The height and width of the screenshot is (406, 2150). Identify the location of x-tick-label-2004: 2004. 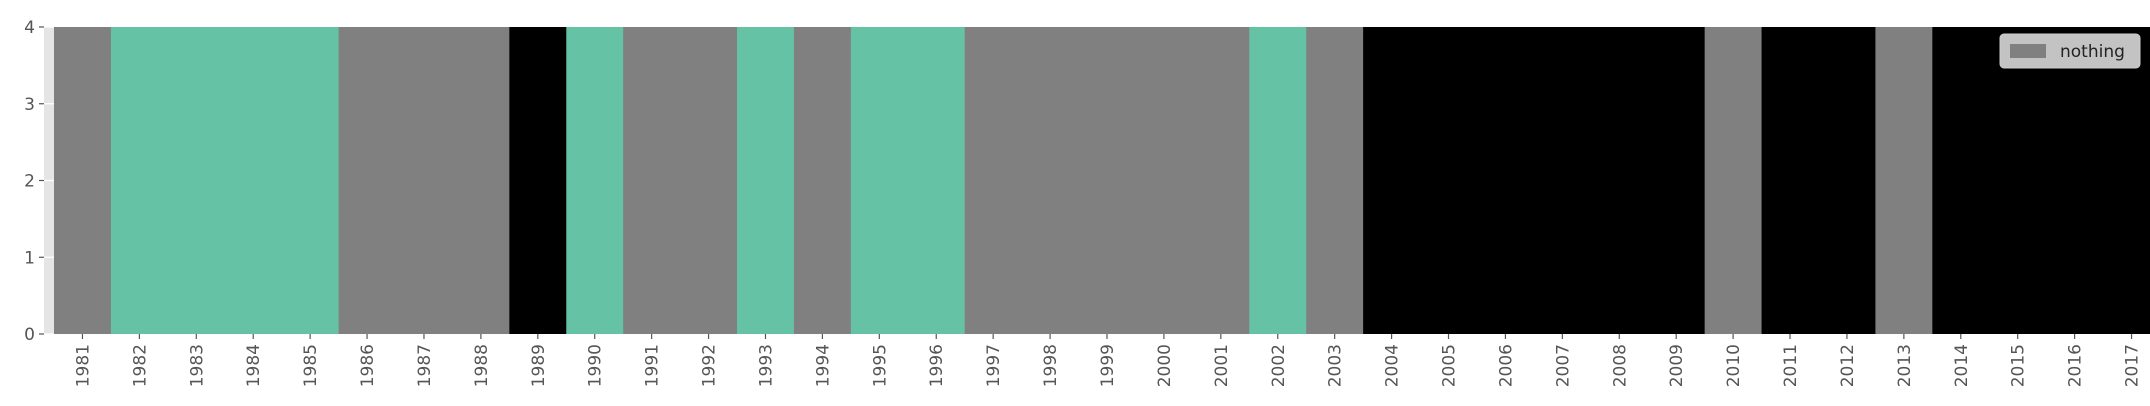
(1393, 365).